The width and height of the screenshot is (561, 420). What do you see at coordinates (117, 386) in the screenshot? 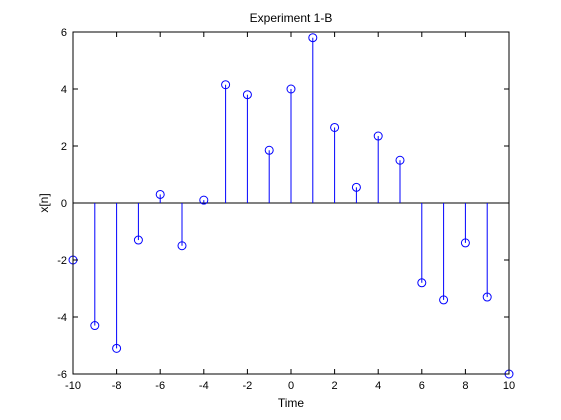
I see `x-tick-label: -8` at bounding box center [117, 386].